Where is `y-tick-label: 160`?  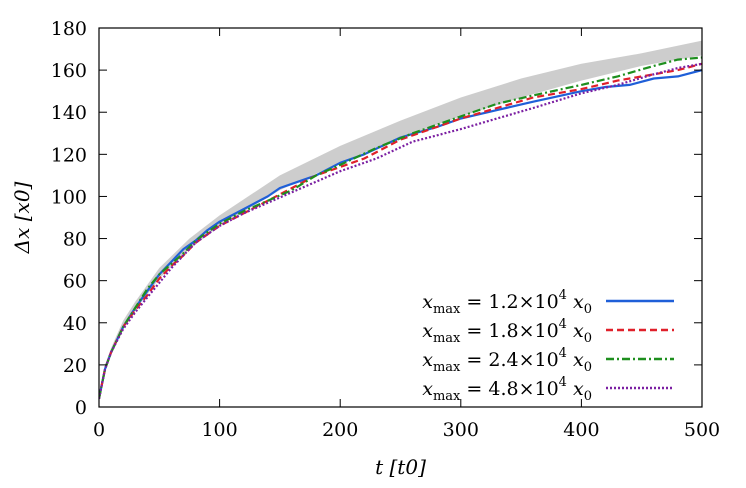 y-tick-label: 160 is located at coordinates (69, 71).